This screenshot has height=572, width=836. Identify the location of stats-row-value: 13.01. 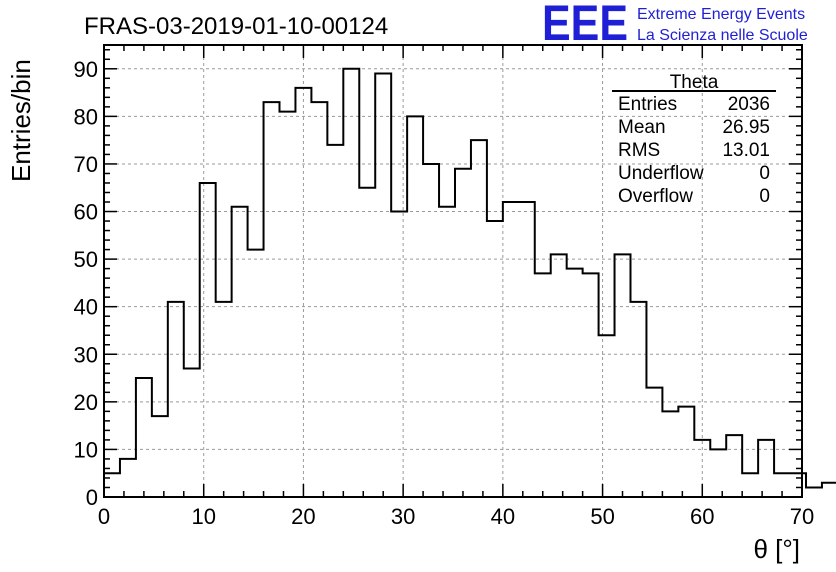
(746, 150).